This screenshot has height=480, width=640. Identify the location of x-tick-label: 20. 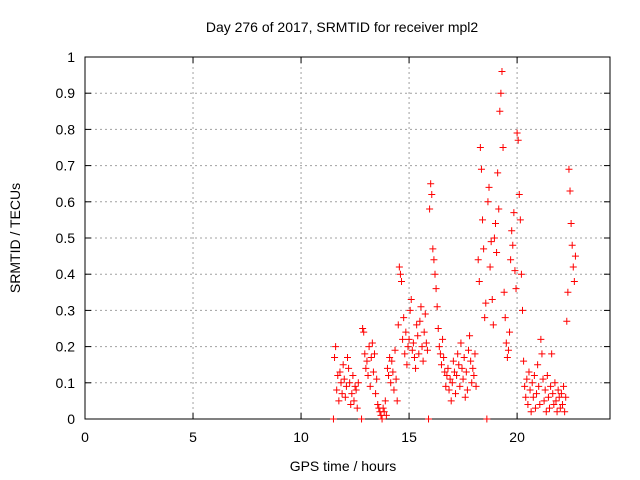
(517, 437).